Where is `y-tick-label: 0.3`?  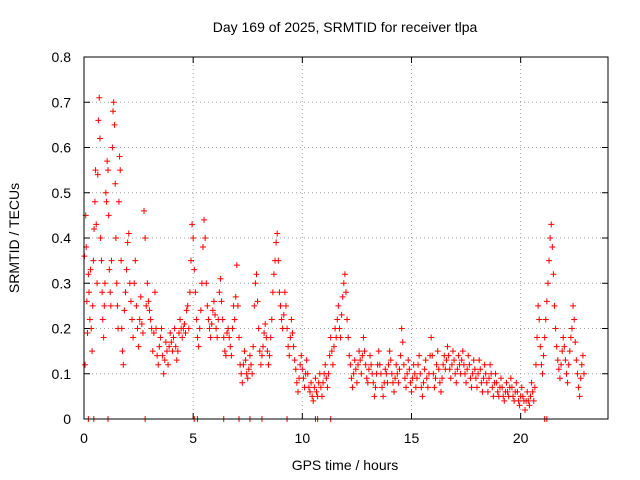 y-tick-label: 0.3 is located at coordinates (62, 283).